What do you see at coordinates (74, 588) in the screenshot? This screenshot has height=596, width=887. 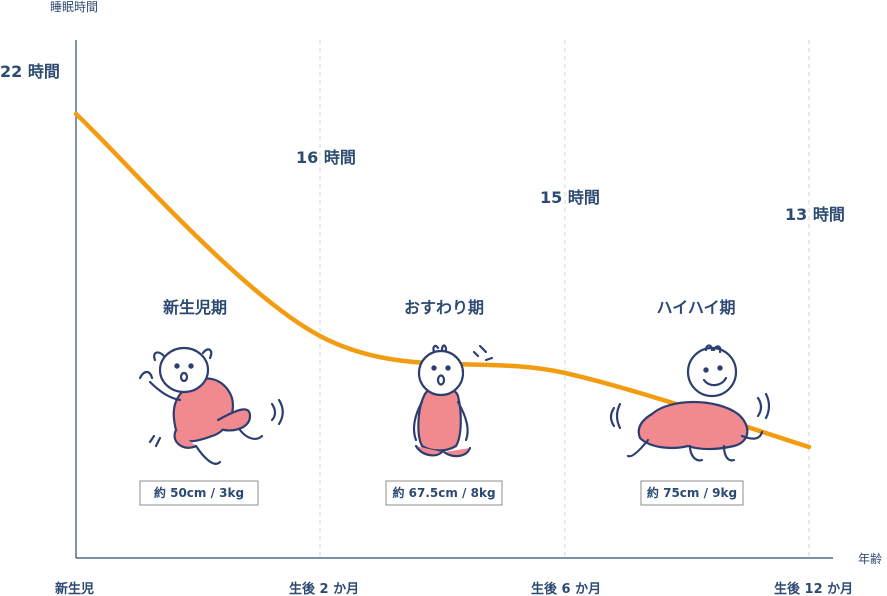 I see `x-tick-label: 新生児` at bounding box center [74, 588].